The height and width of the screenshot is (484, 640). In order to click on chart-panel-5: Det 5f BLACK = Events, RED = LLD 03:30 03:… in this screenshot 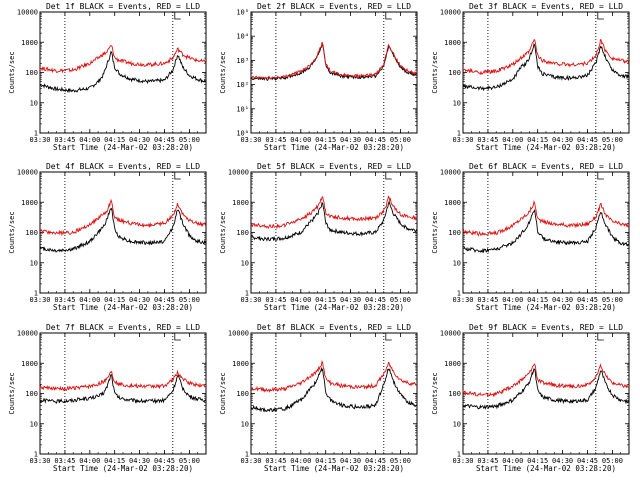, I will do `click(318, 237)`.